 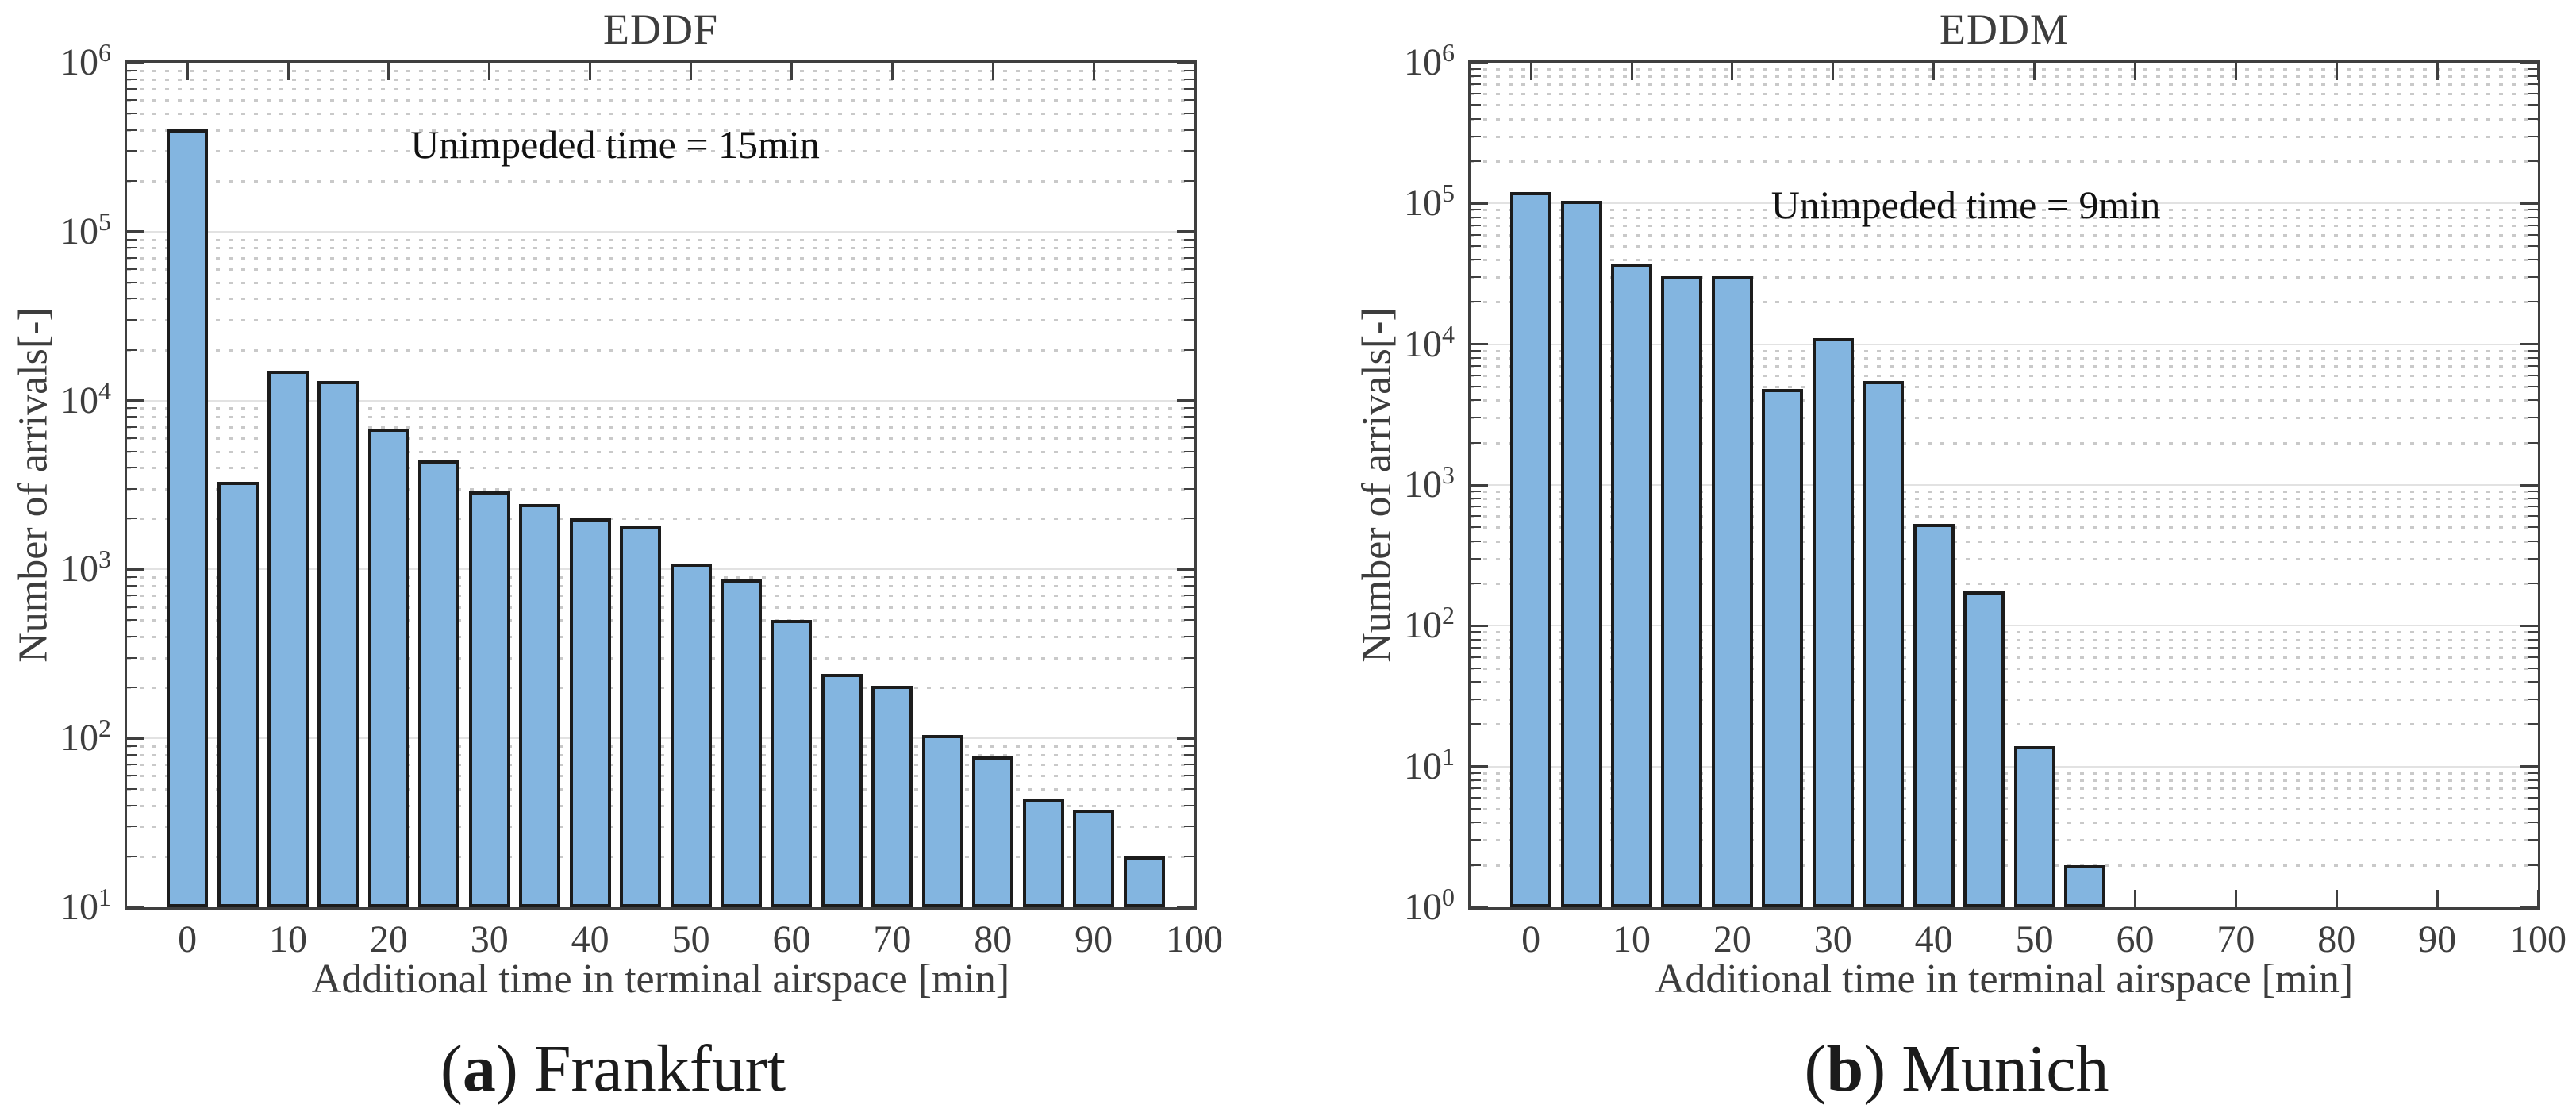 What do you see at coordinates (1632, 939) in the screenshot?
I see `x-tick-label: 10` at bounding box center [1632, 939].